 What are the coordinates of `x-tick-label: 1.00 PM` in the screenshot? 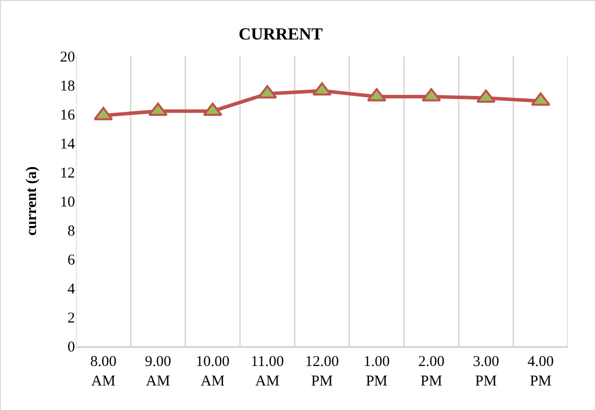 It's located at (377, 372).